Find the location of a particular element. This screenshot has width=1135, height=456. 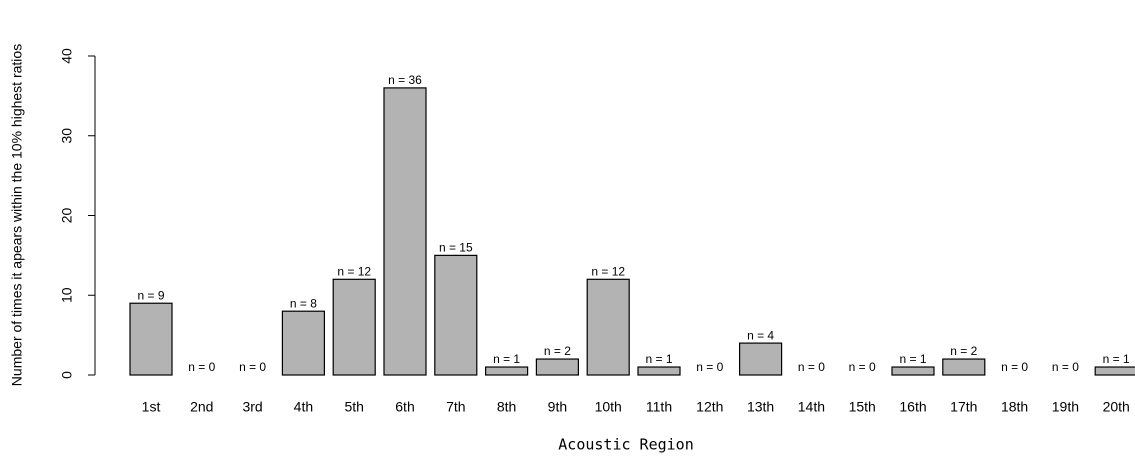

x-tick-label: 18th is located at coordinates (1014, 407).